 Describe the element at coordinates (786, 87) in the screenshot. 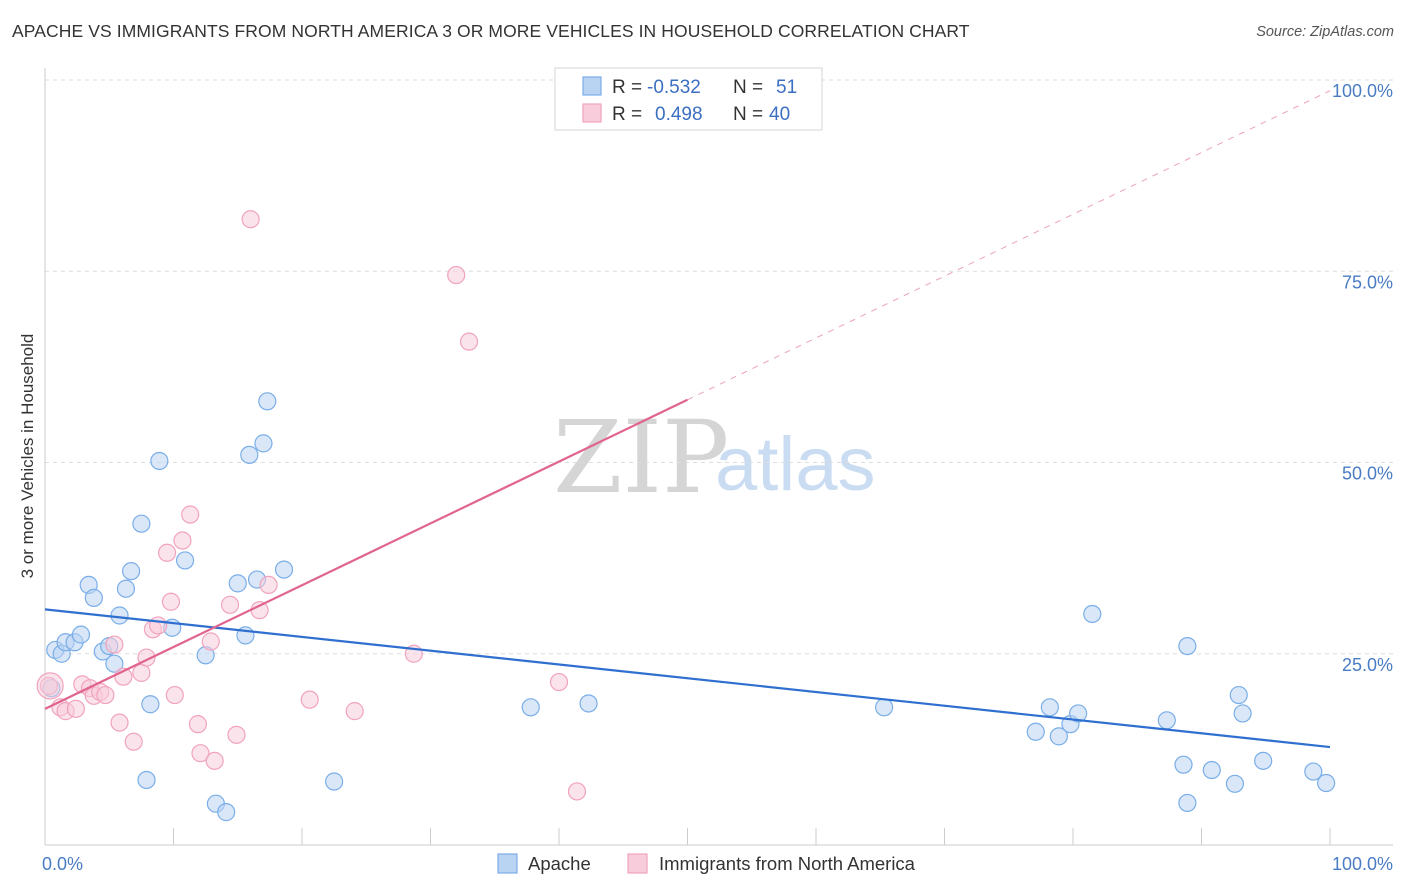

I see `stats-n-value-apache: 51` at that location.